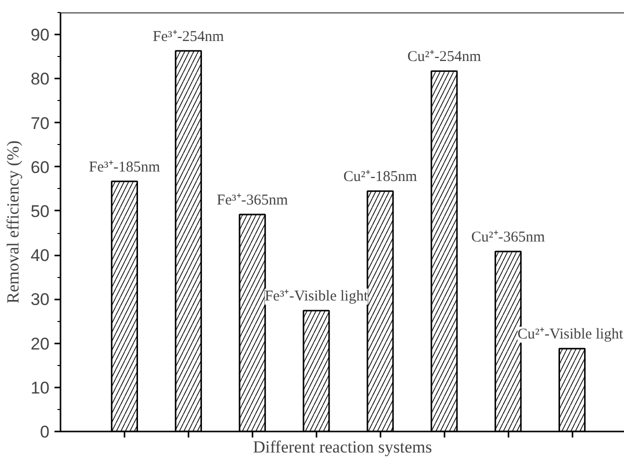 The image size is (624, 459). What do you see at coordinates (342, 447) in the screenshot?
I see `x-axis-title: Different reaction systems` at bounding box center [342, 447].